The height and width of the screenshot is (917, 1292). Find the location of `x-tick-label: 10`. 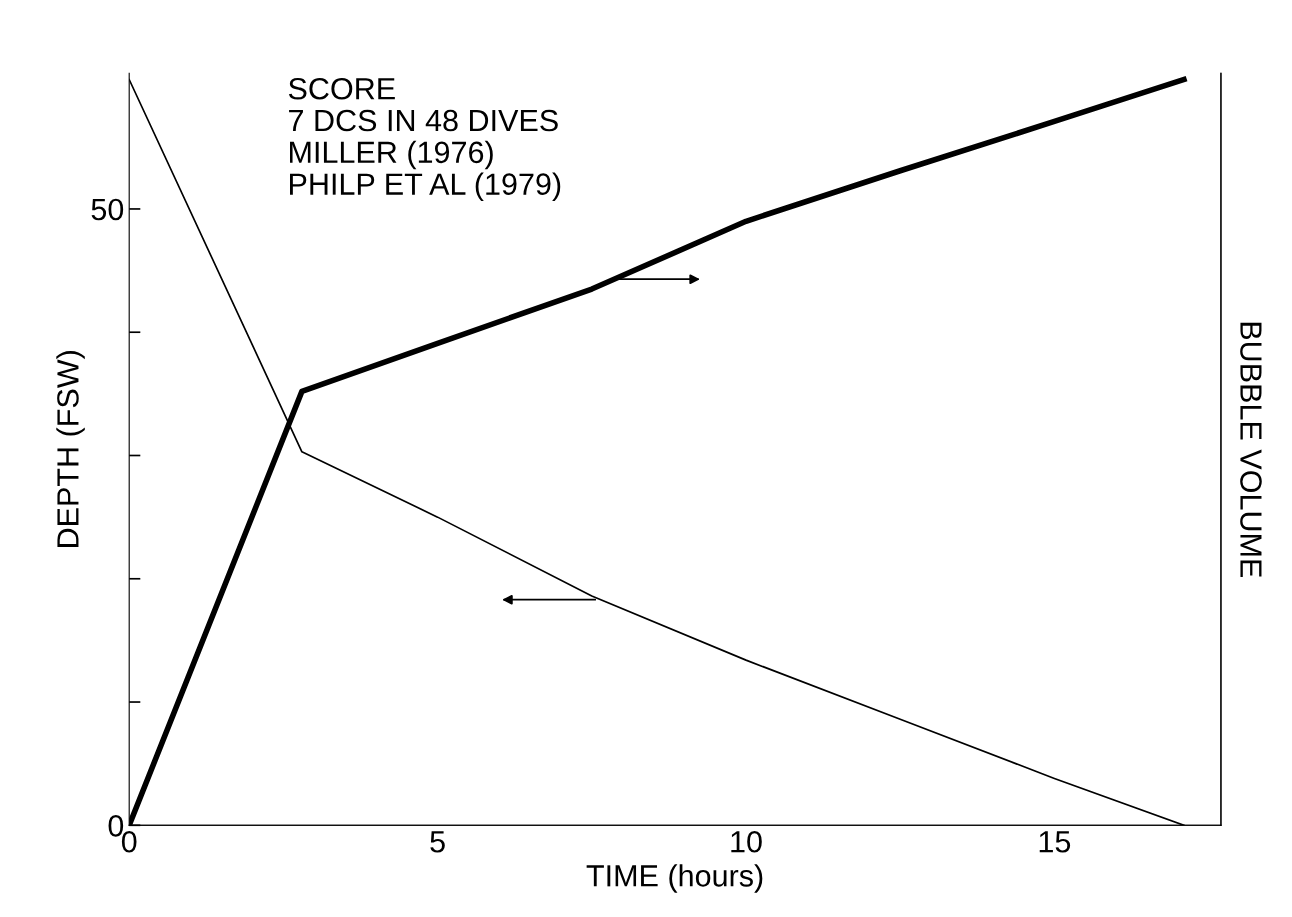

x-tick-label: 10 is located at coordinates (746, 841).